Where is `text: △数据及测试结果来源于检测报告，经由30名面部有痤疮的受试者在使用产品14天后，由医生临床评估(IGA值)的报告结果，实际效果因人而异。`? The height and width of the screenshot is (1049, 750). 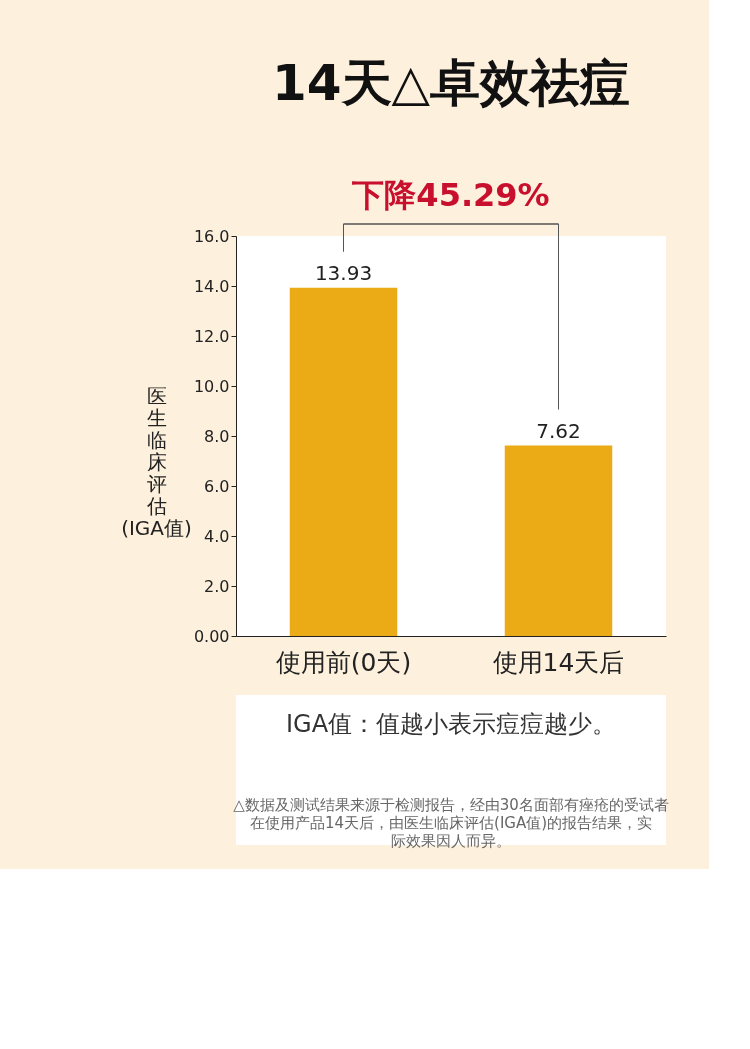
text: △数据及测试结果来源于检测报告，经由30名面部有痤疮的受试者在使用产品14天后，由医生临床评估(IGA值)的报告结果，实际效果因人而异。 is located at coordinates (451, 823).